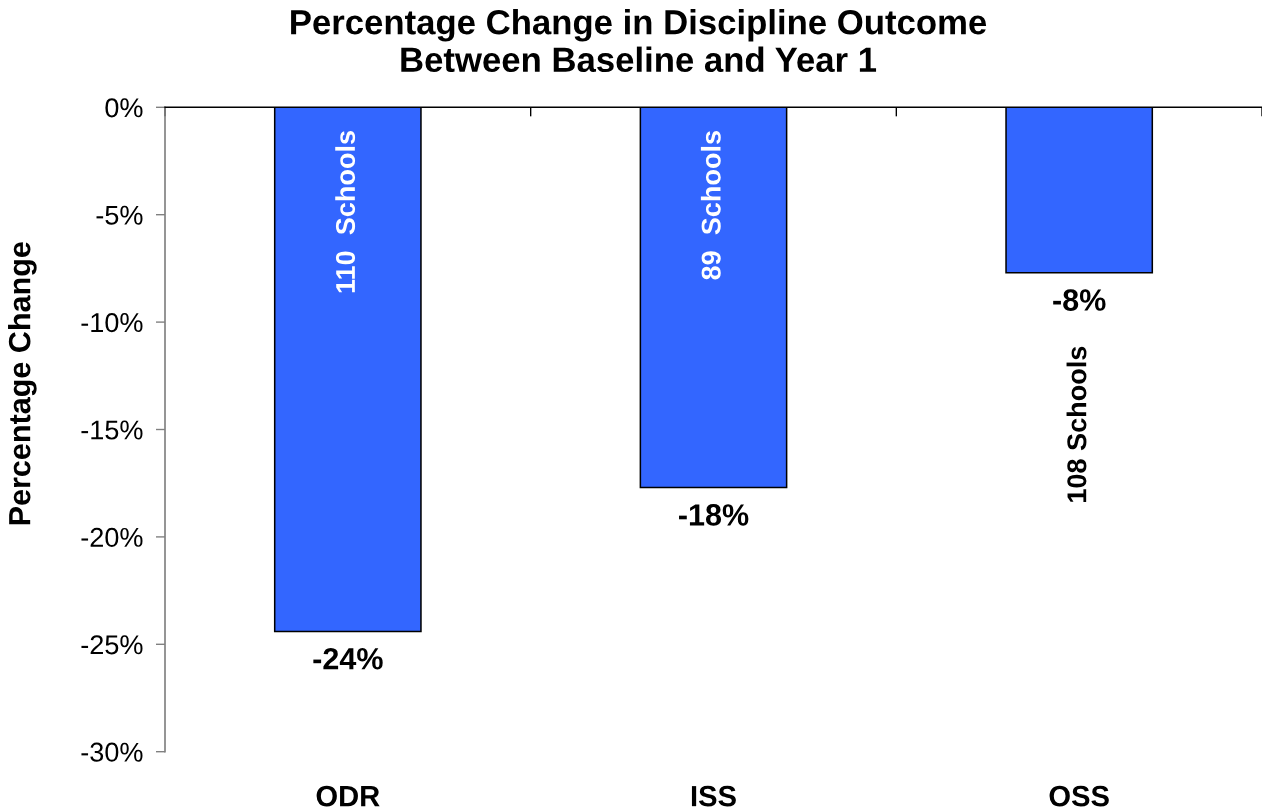 This screenshot has width=1262, height=811. What do you see at coordinates (1079, 300) in the screenshot?
I see `data-label: -8%` at bounding box center [1079, 300].